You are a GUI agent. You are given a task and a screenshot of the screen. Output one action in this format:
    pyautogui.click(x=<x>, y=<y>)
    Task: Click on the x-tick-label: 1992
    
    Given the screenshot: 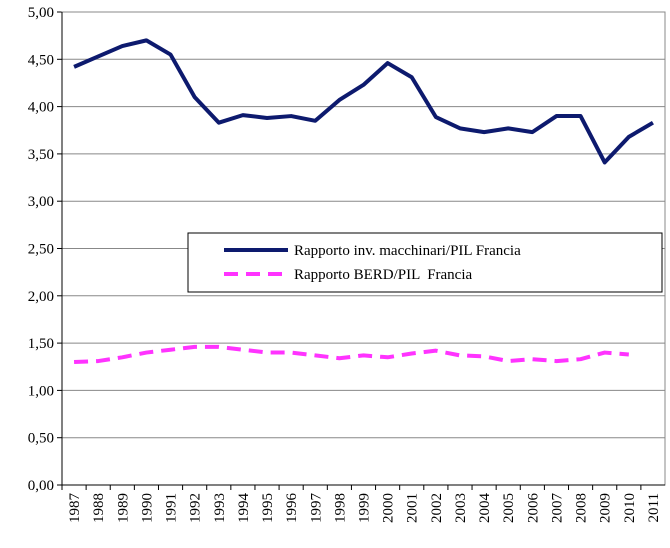 What is the action you would take?
    pyautogui.click(x=196, y=508)
    